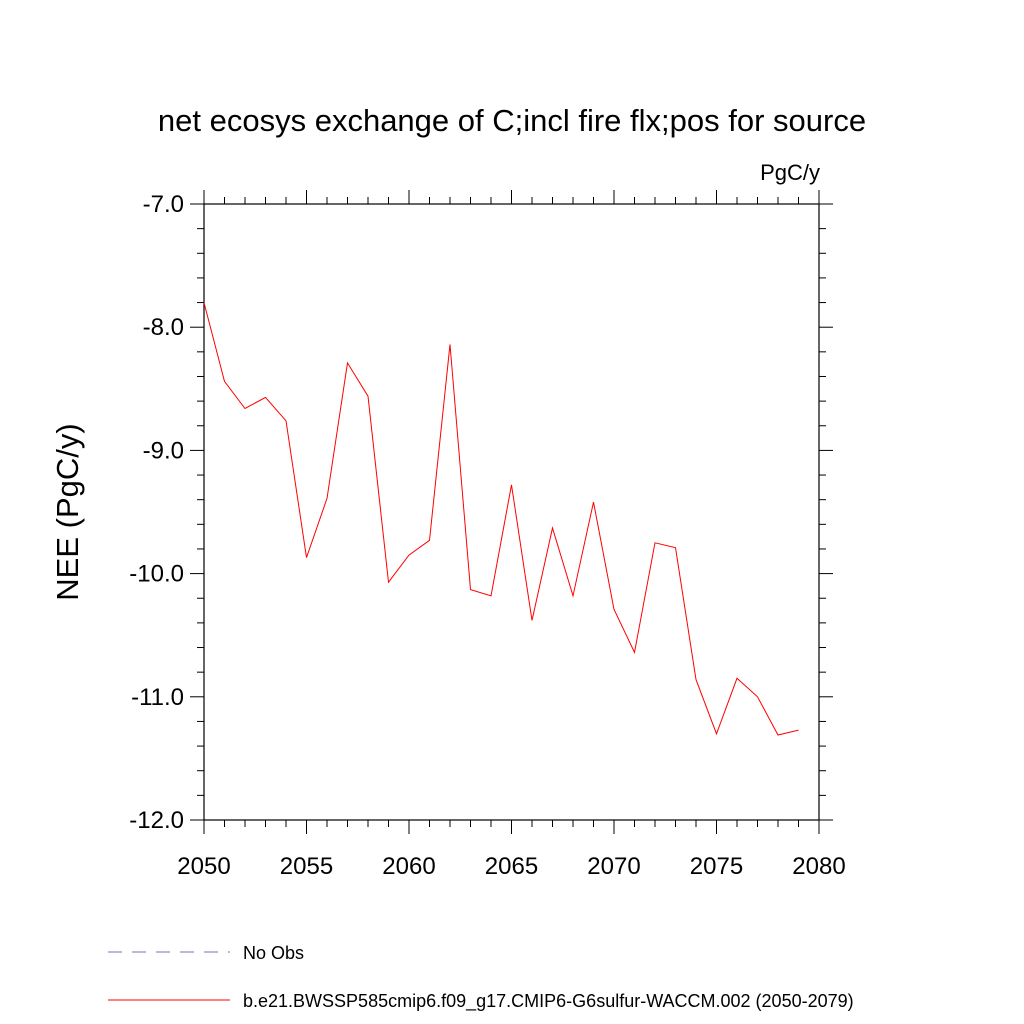 This screenshot has width=1024, height=1024. What do you see at coordinates (408, 866) in the screenshot?
I see `x-tick-label: 2060` at bounding box center [408, 866].